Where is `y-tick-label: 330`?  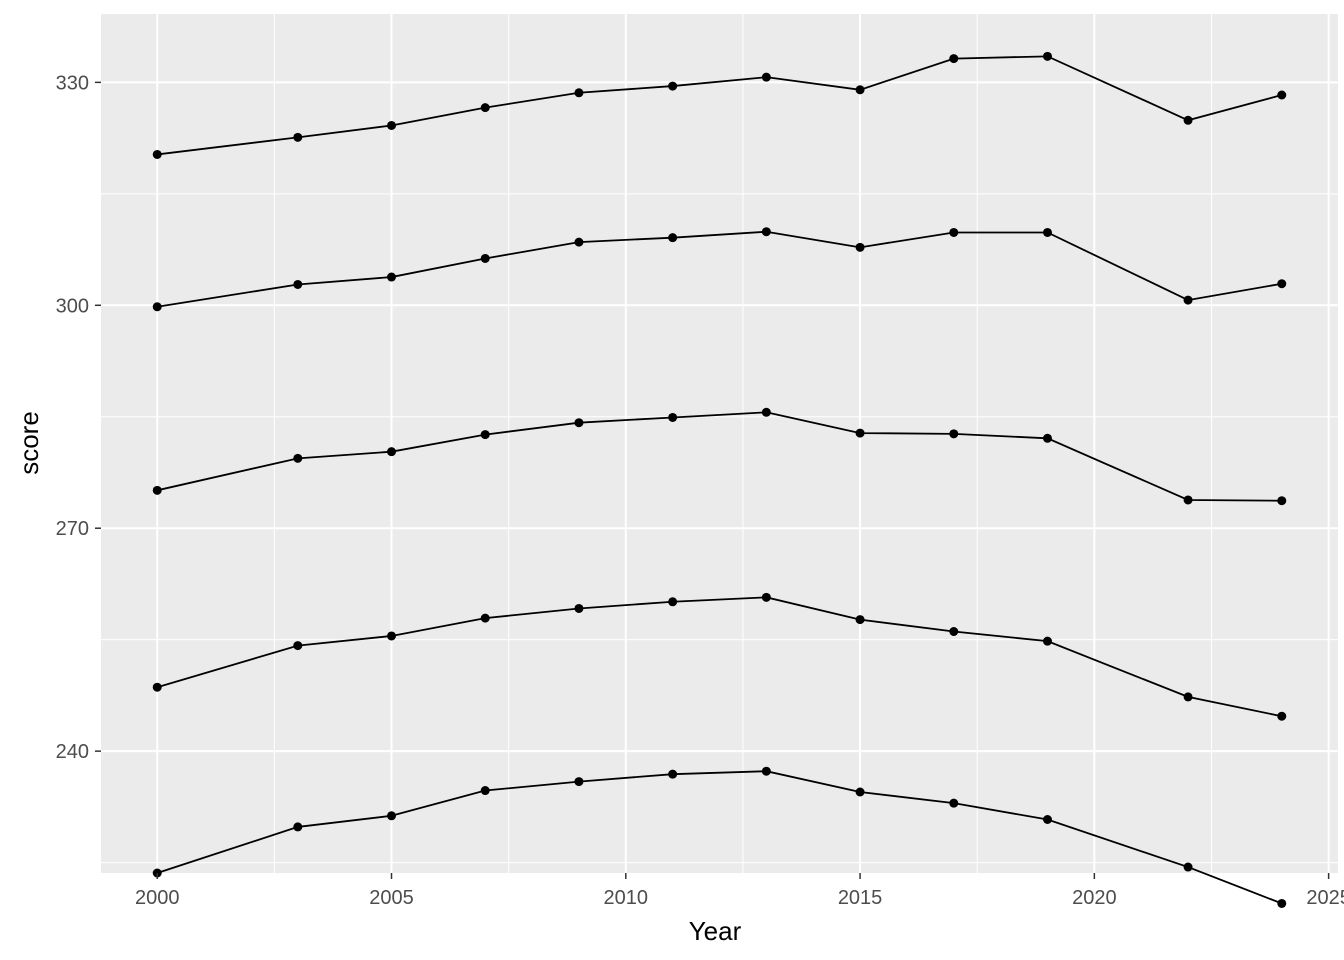 y-tick-label: 330 is located at coordinates (72, 83).